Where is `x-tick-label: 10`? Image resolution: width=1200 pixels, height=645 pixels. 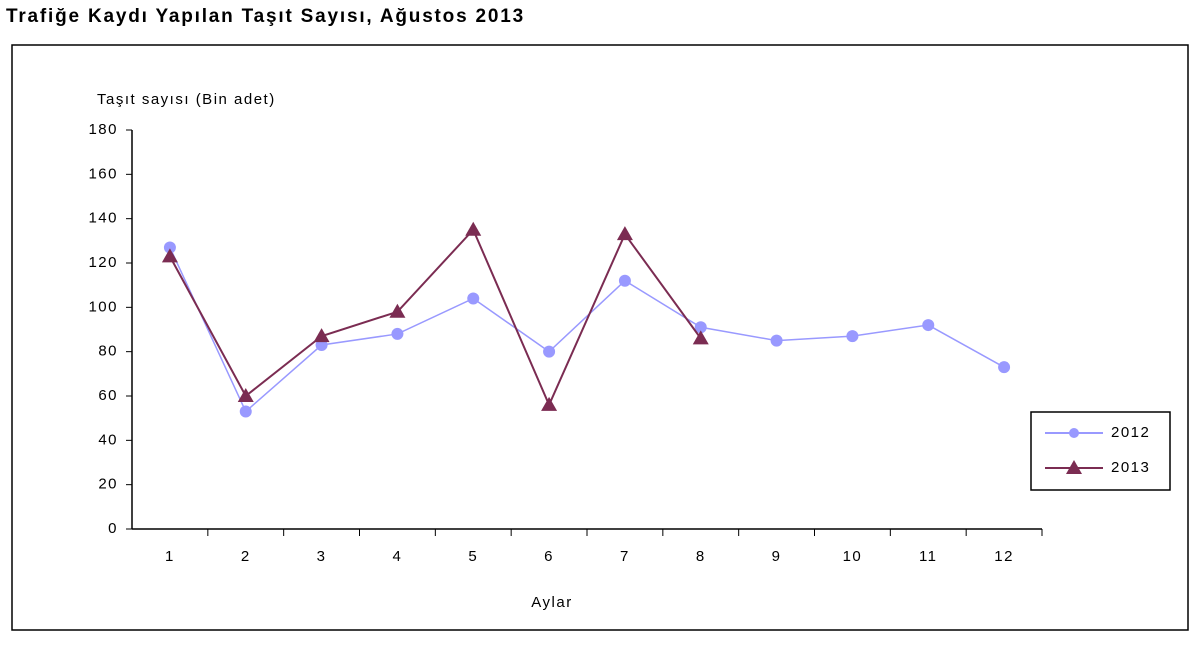
x-tick-label: 10 is located at coordinates (853, 556).